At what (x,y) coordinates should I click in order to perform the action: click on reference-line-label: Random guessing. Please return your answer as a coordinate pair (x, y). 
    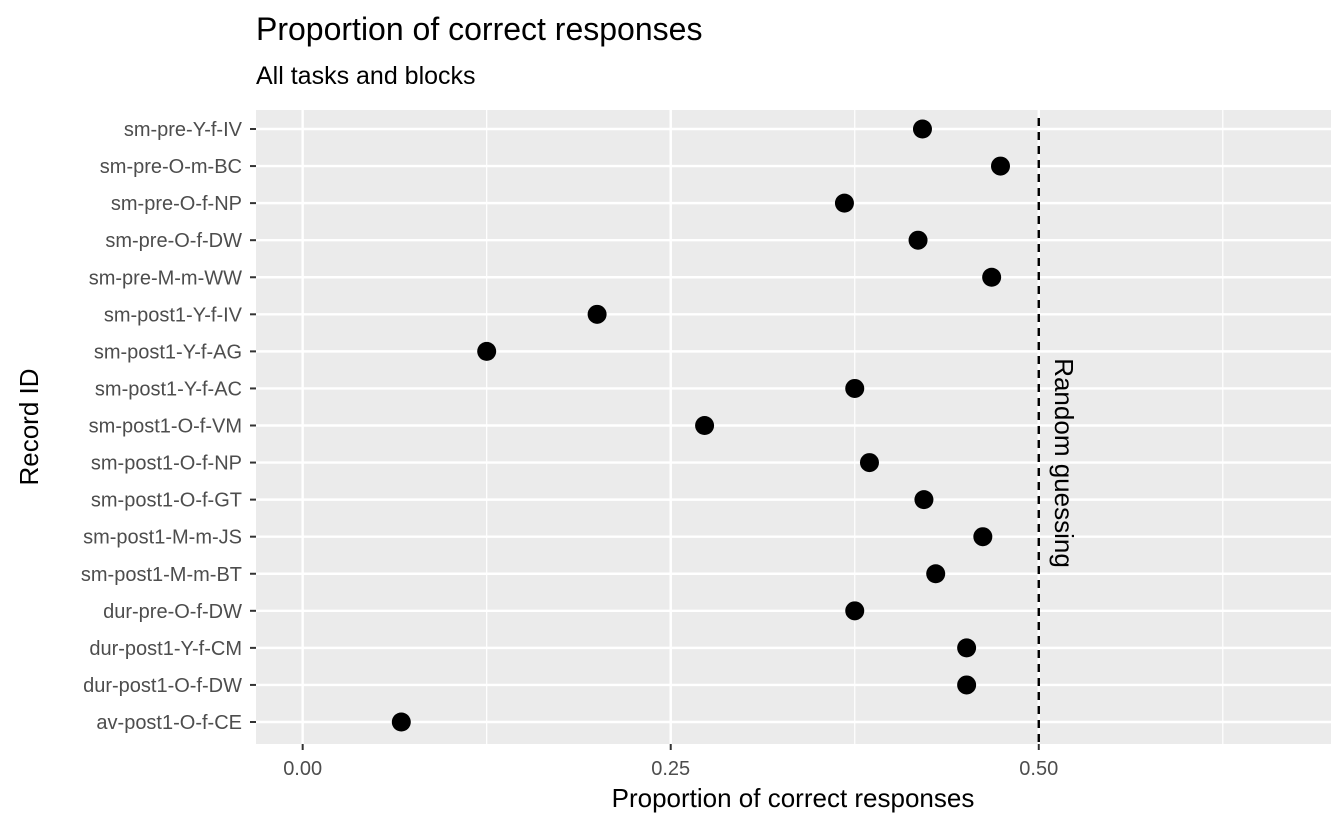
    Looking at the image, I should click on (1064, 463).